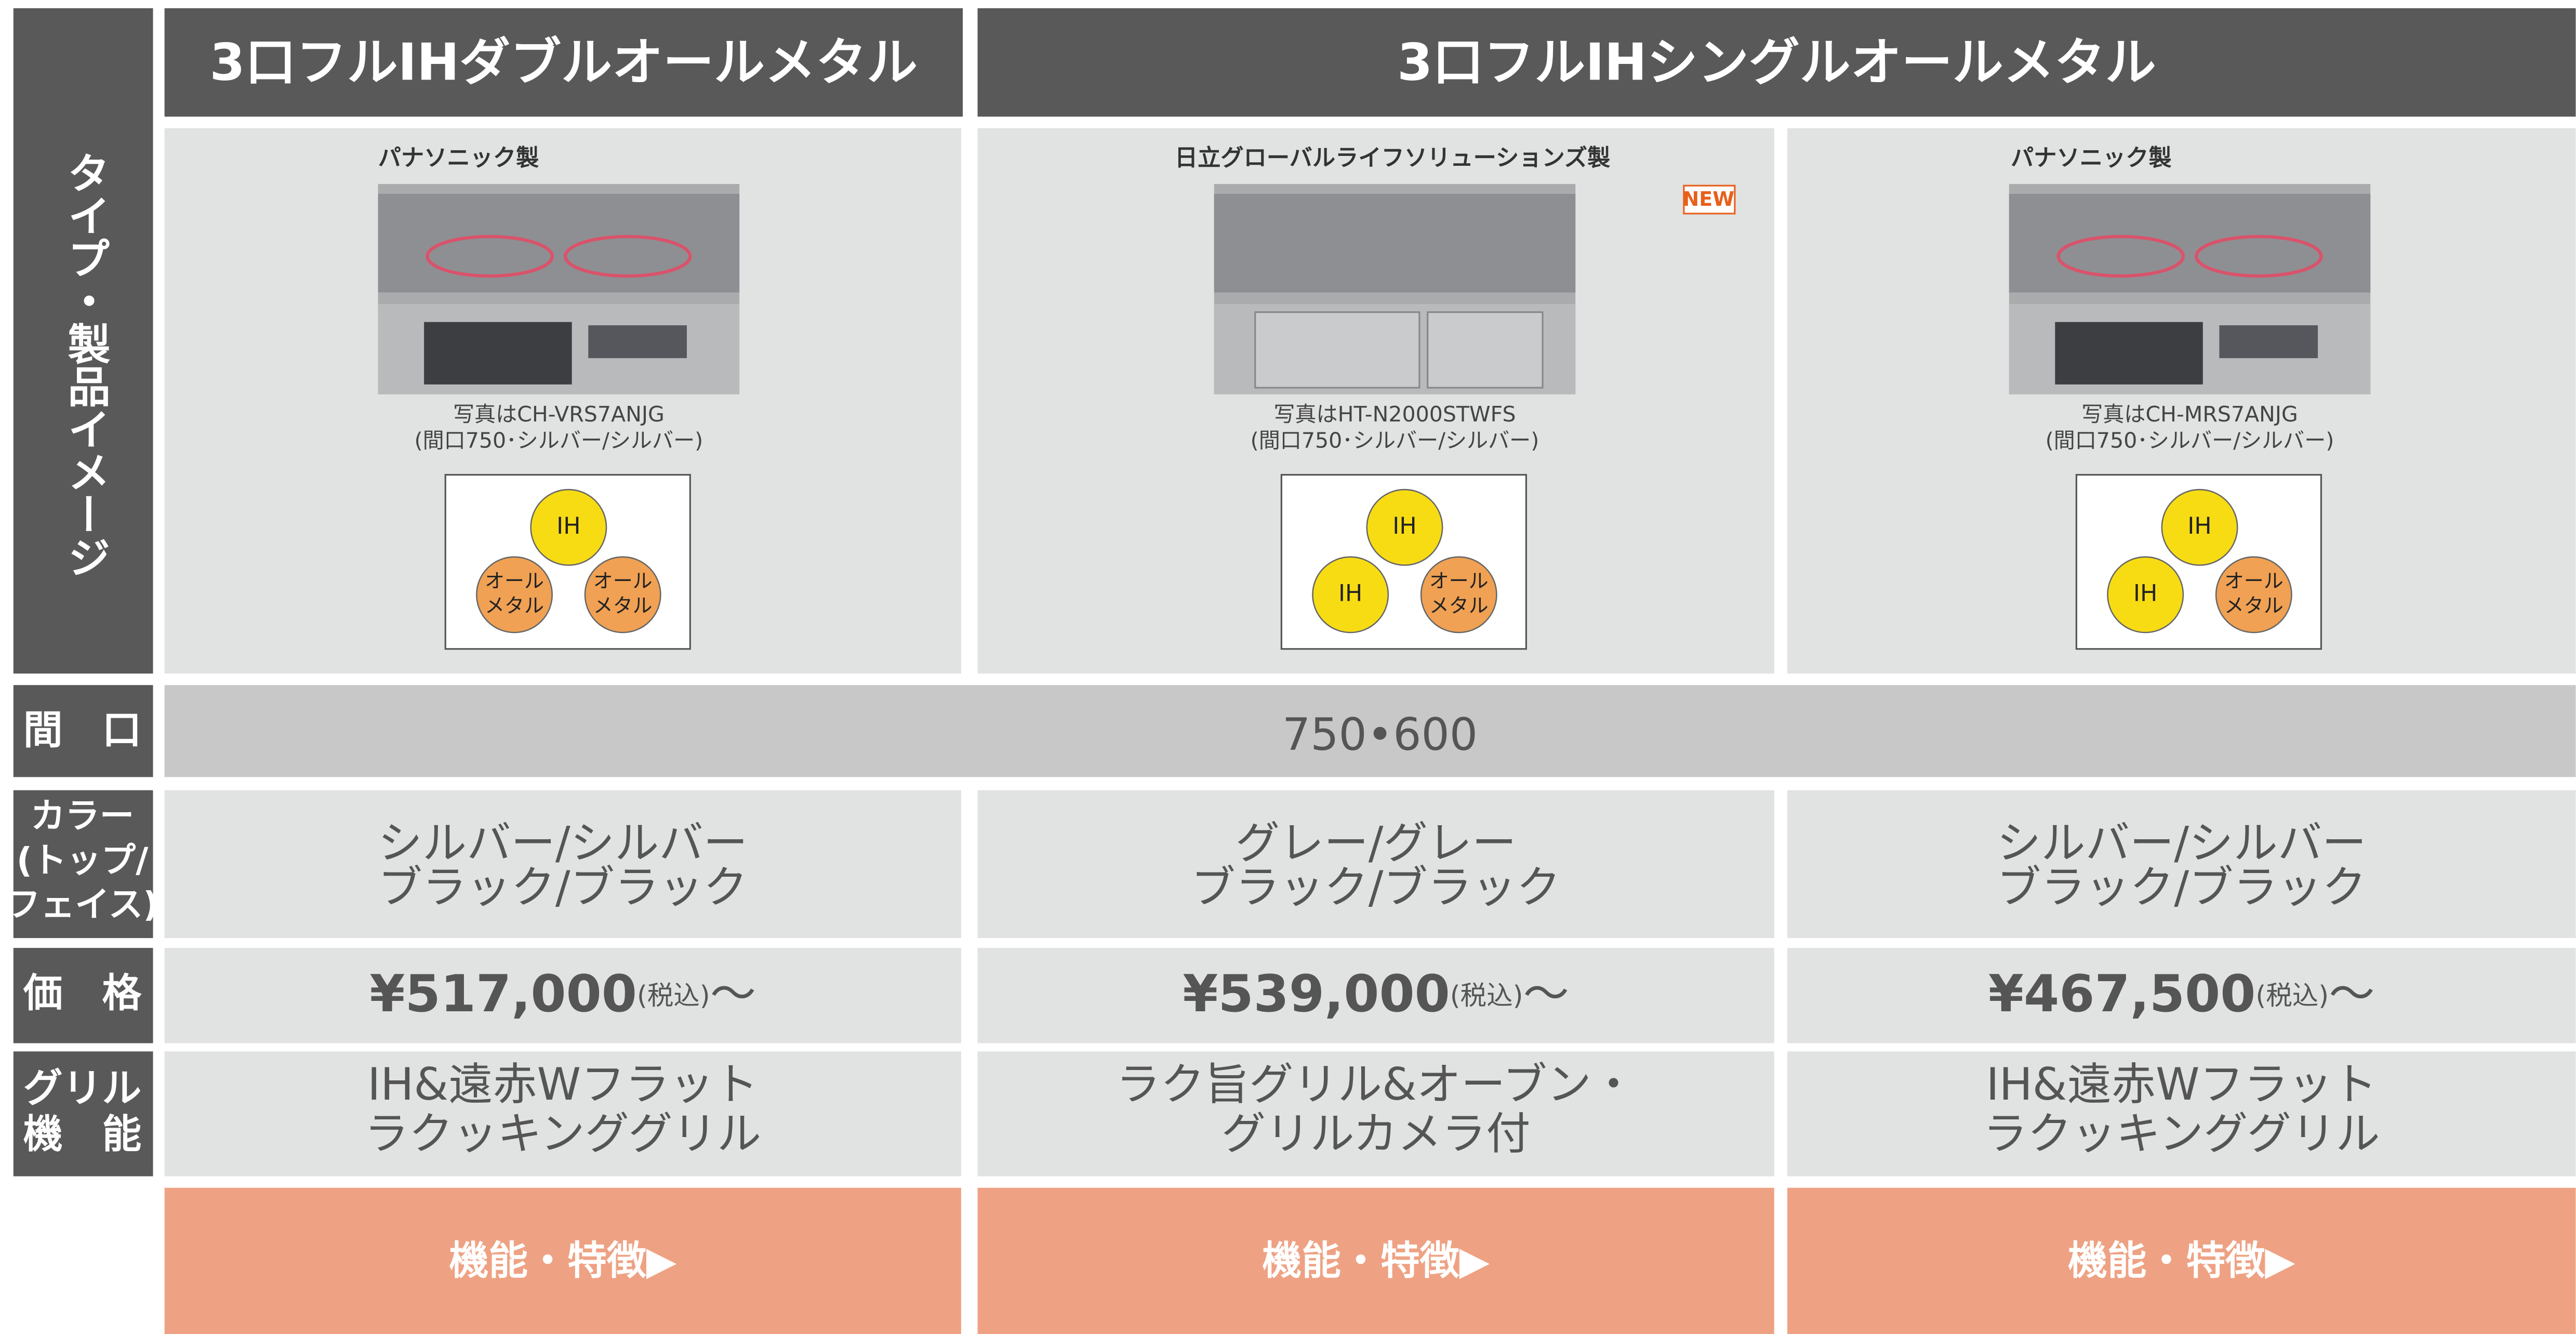 The height and width of the screenshot is (1334, 2576). I want to click on photo-caption: 写真はCH-VRS7ANJG, so click(559, 415).